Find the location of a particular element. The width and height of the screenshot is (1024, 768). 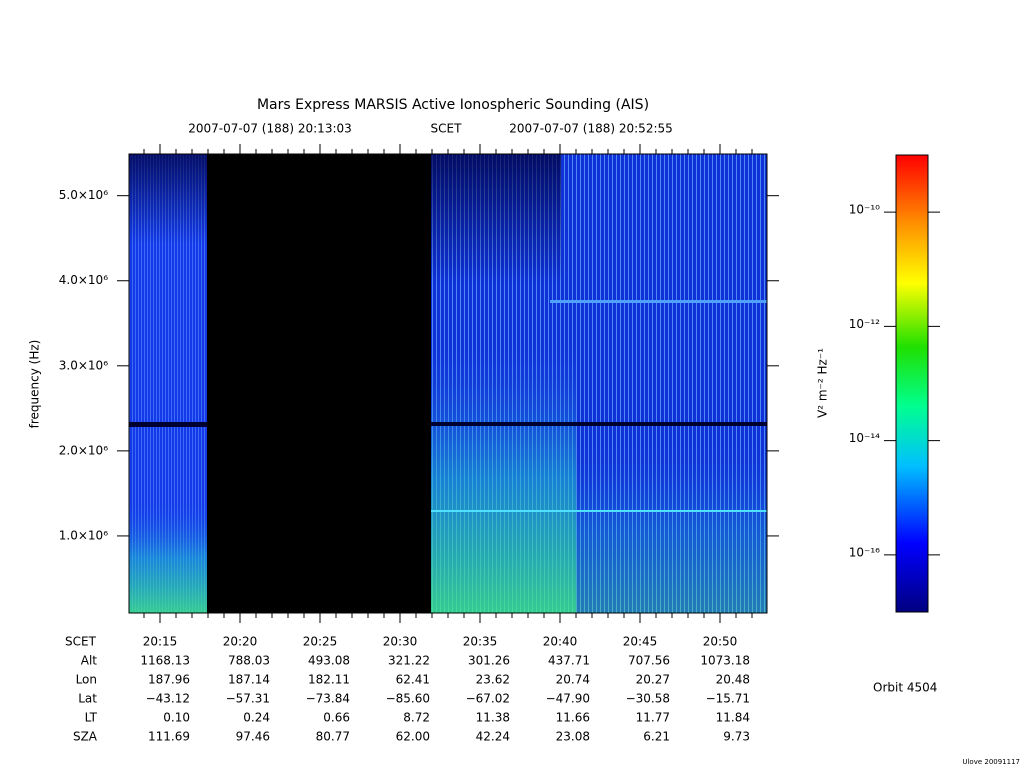

ephemeris-value: −73.84 is located at coordinates (328, 699).